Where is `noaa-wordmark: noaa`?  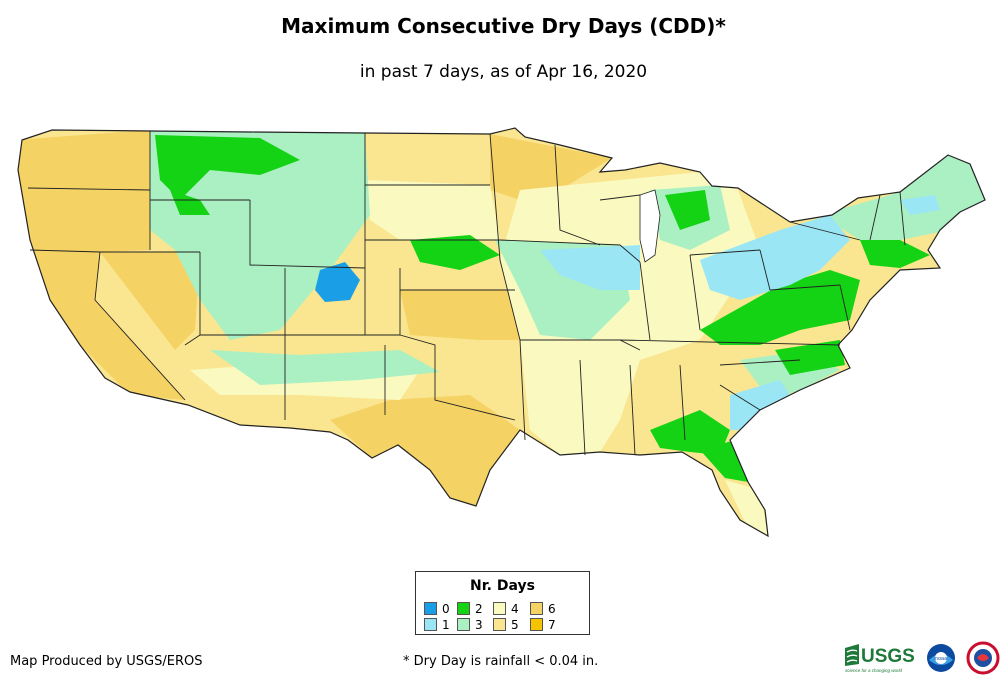 noaa-wordmark: noaa is located at coordinates (941, 659).